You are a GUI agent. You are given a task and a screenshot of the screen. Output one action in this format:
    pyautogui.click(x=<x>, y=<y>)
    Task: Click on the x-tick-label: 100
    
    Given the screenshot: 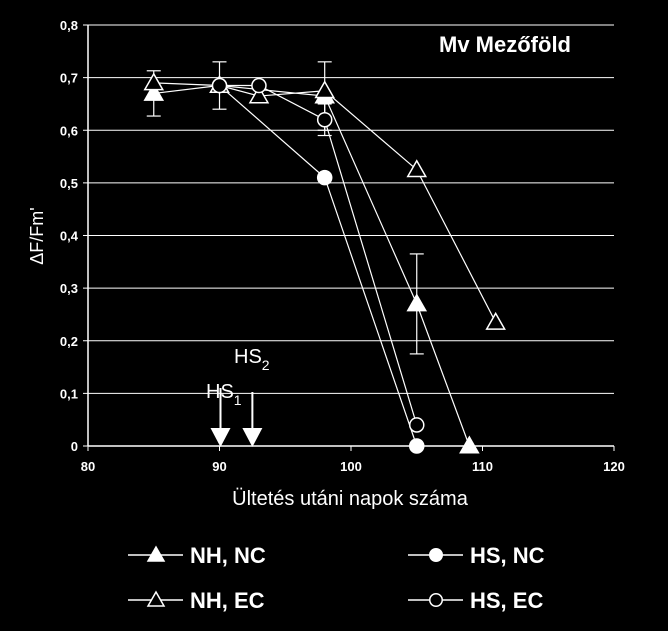 What is the action you would take?
    pyautogui.click(x=351, y=466)
    